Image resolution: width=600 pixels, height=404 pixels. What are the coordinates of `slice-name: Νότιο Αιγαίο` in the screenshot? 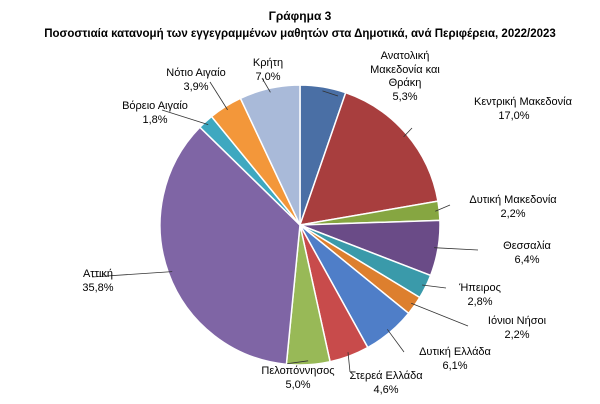 It's located at (196, 73).